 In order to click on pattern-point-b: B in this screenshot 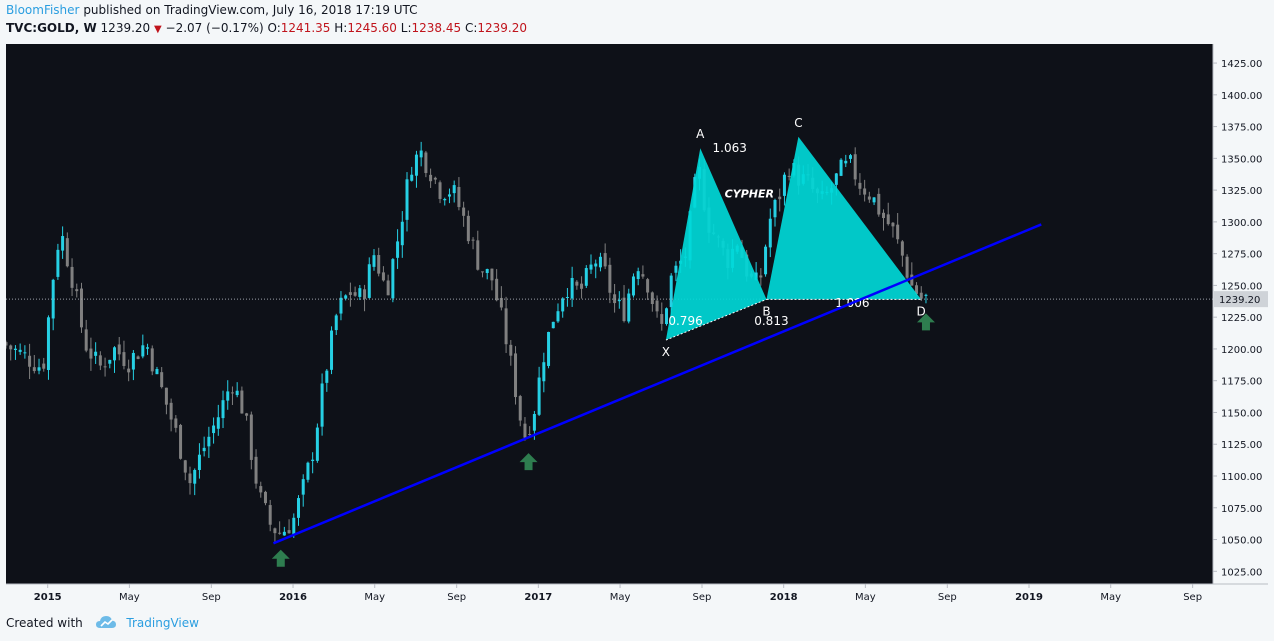, I will do `click(766, 311)`.